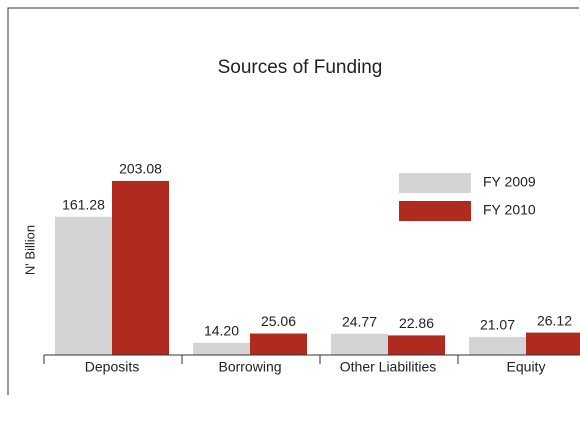 Image resolution: width=580 pixels, height=421 pixels. Describe the element at coordinates (112, 367) in the screenshot. I see `x-tick-label: Deposits` at that location.